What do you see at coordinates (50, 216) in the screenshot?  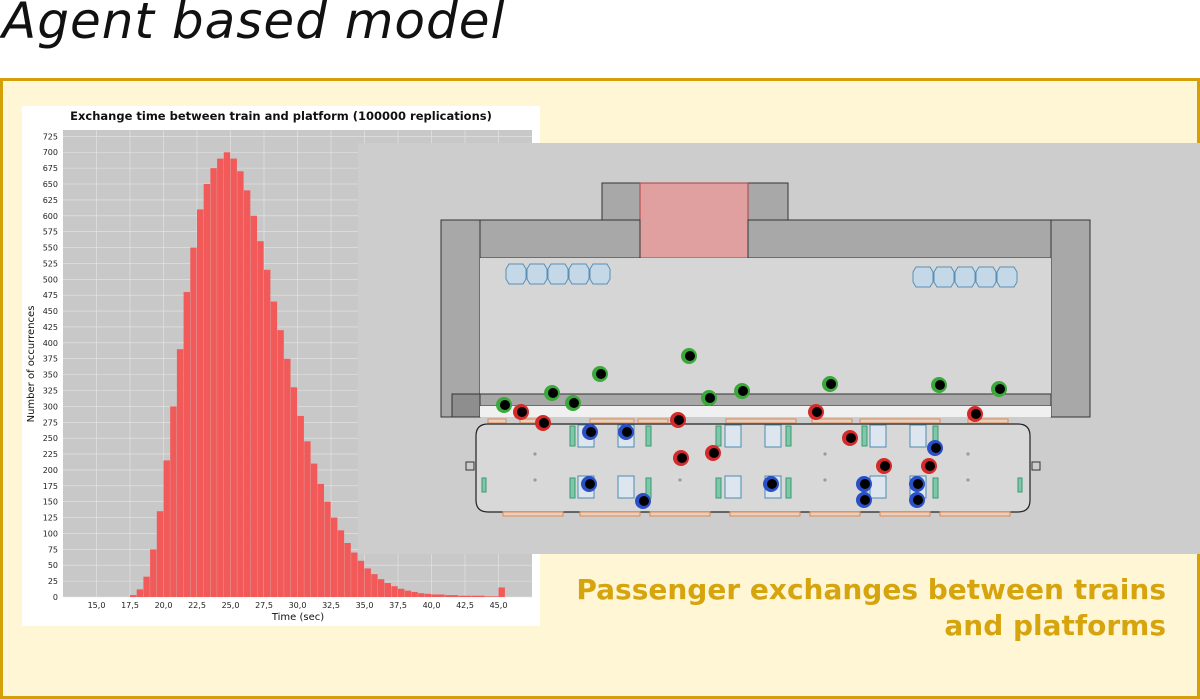 I see `y-tick-label: 600` at bounding box center [50, 216].